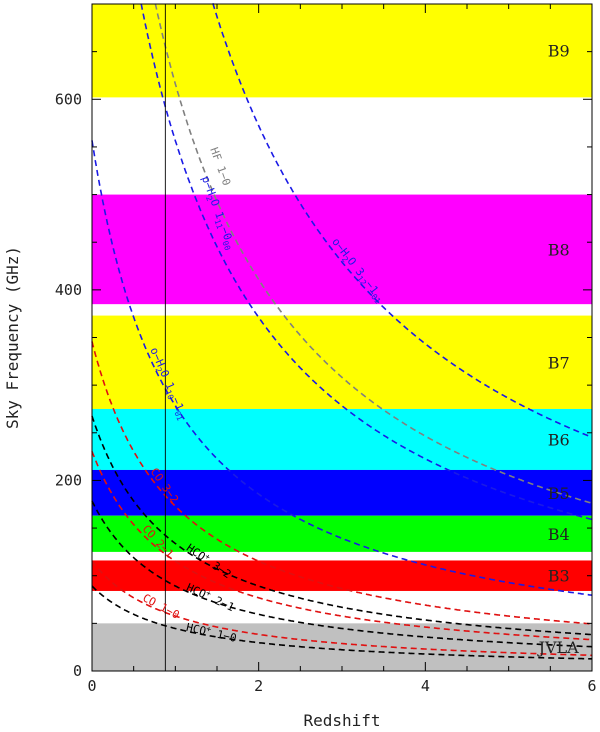 The height and width of the screenshot is (732, 600). What do you see at coordinates (12, 337) in the screenshot?
I see `y-axis-label: Sky Frequency (GHz)` at bounding box center [12, 337].